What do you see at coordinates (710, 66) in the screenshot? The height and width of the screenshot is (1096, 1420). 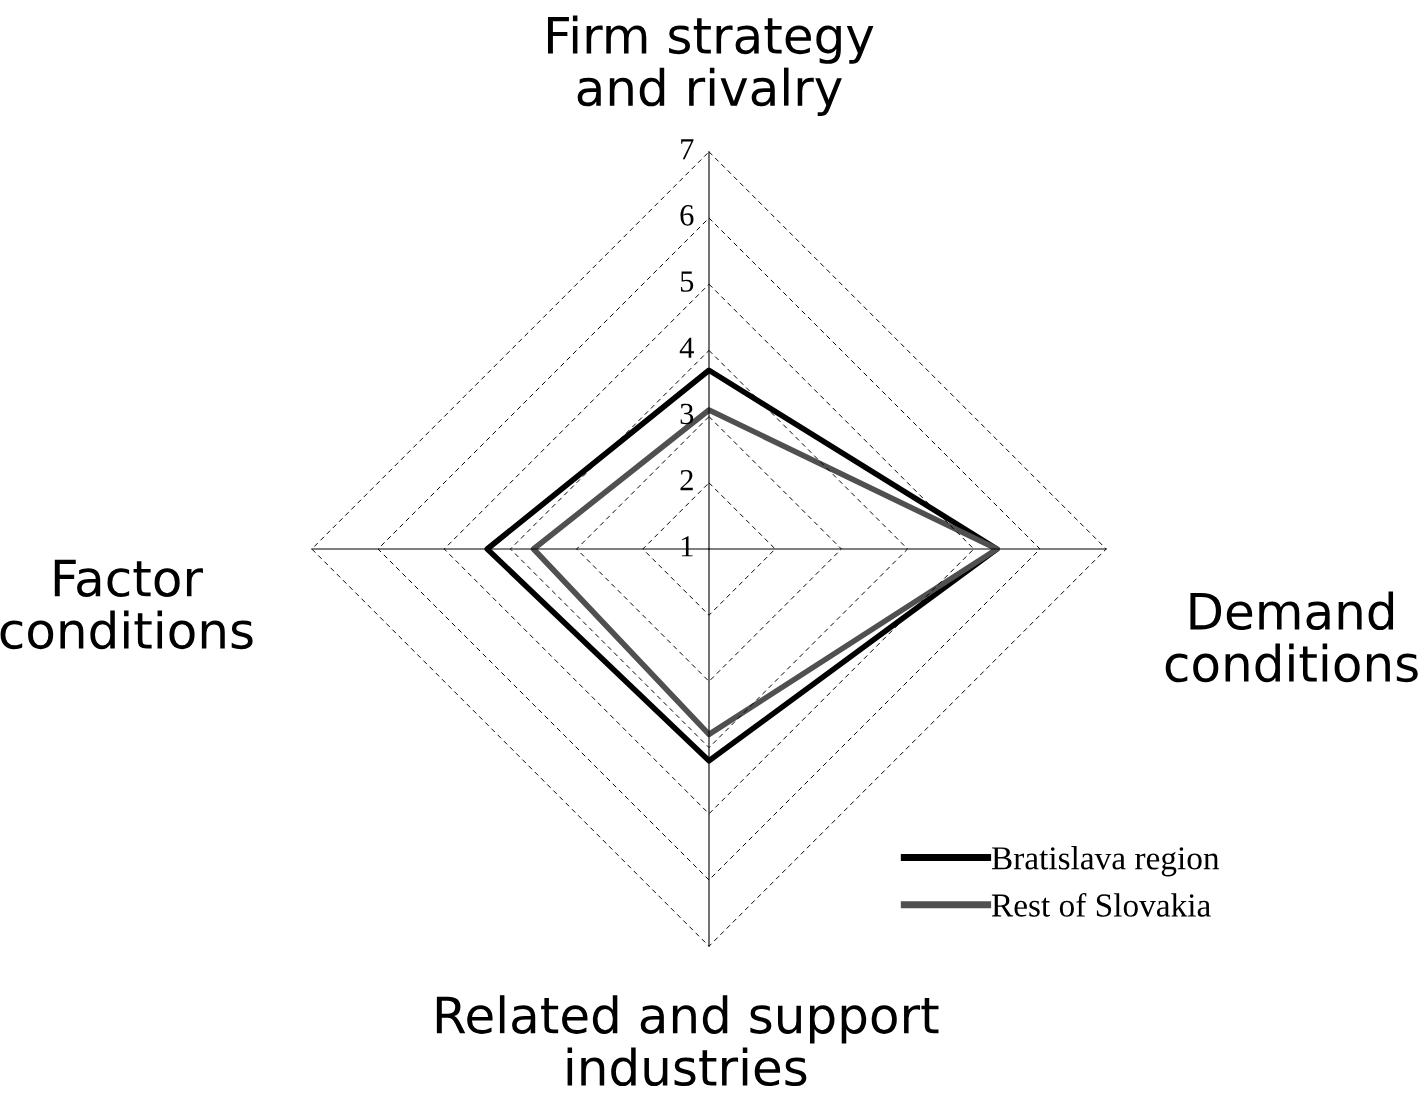 I see `spoke-label: Firm strategy and rivalry` at bounding box center [710, 66].